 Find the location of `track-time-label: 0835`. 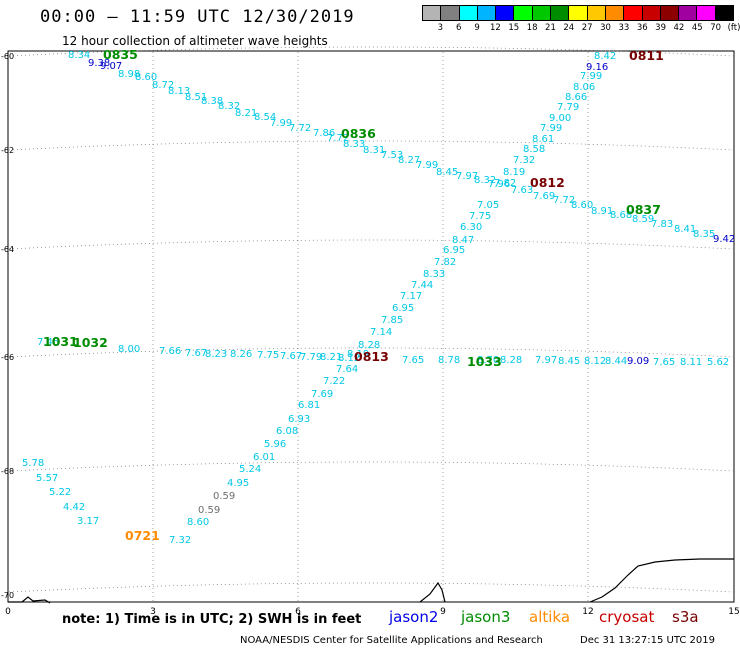

track-time-label: 0835 is located at coordinates (120, 54).